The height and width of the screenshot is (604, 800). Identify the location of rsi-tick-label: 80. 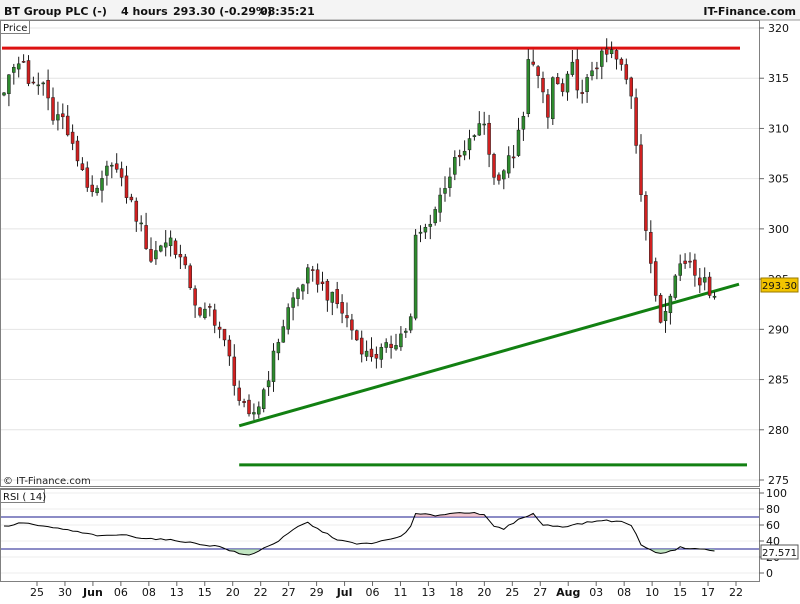
(773, 509).